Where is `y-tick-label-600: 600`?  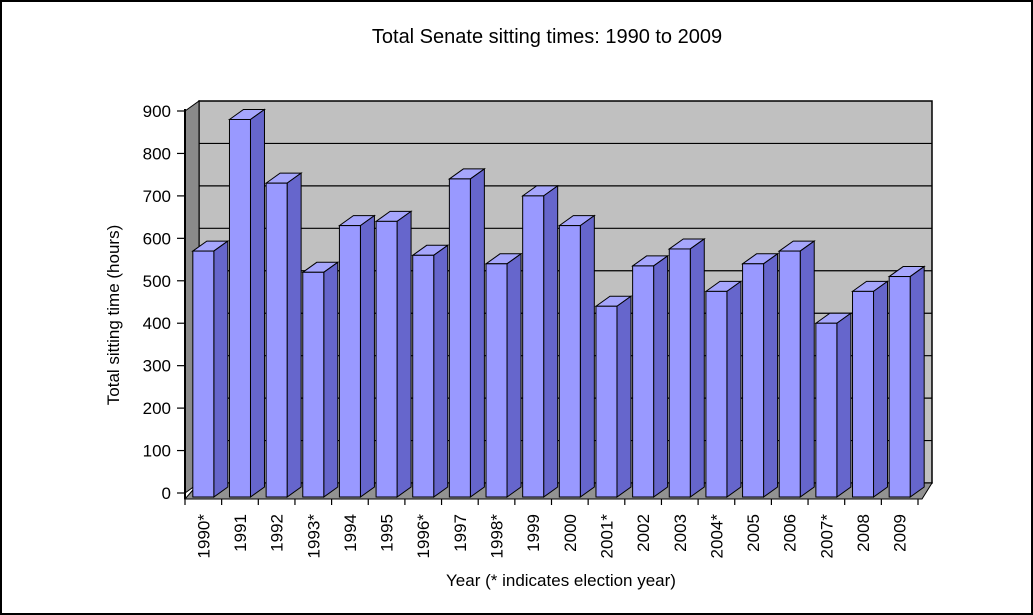 y-tick-label-600: 600 is located at coordinates (157, 238).